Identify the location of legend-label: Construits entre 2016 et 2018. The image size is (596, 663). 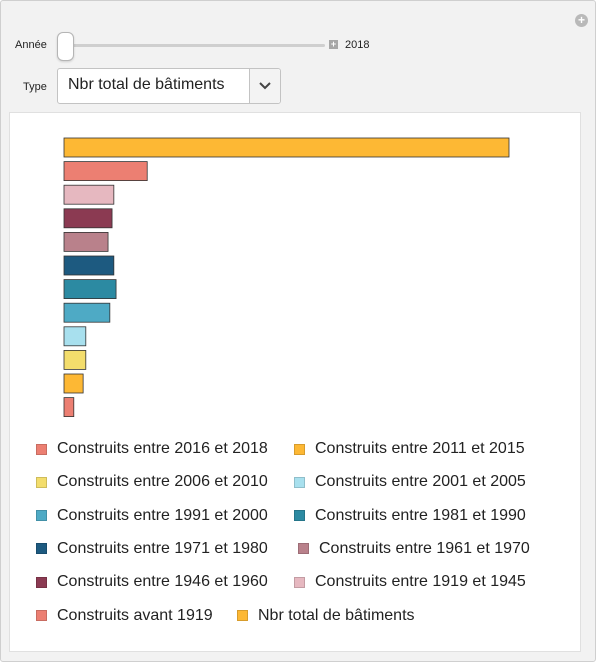
(162, 448).